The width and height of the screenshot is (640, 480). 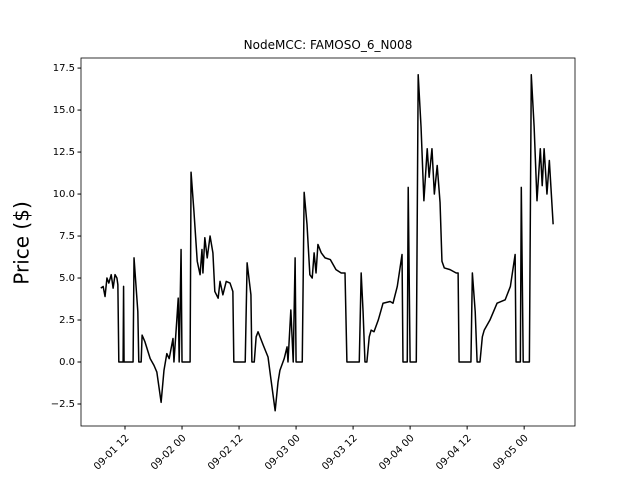 What do you see at coordinates (67, 236) in the screenshot?
I see `y-tick-label: 7.5` at bounding box center [67, 236].